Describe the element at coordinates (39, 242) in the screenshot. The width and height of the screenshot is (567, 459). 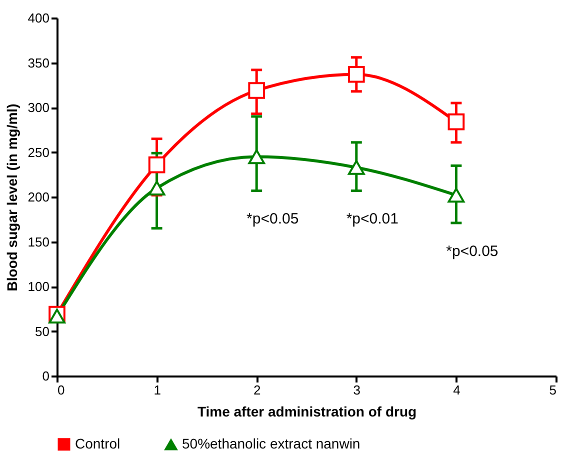
I see `y-tick-label: 150` at that location.